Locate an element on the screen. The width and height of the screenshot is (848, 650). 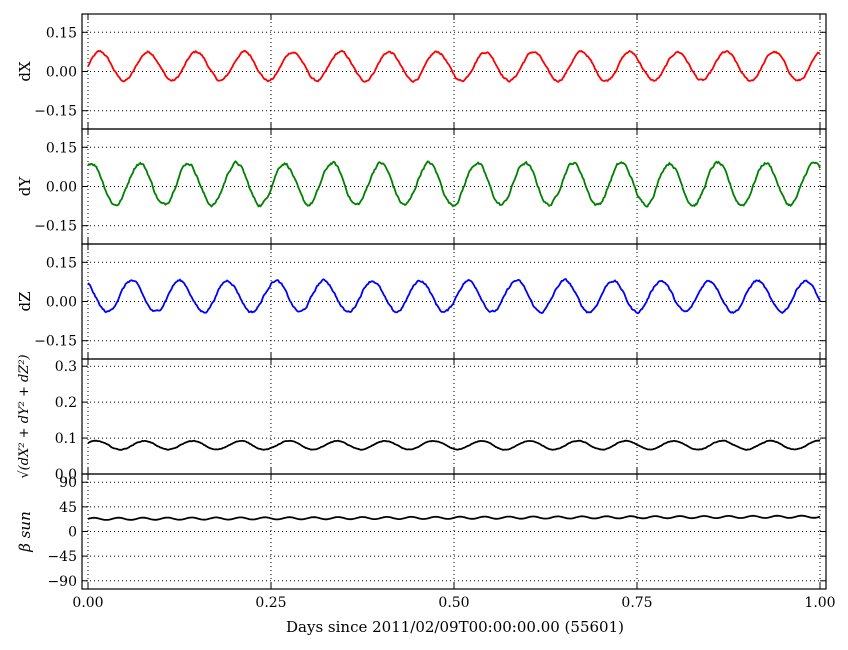
series-line-dZ is located at coordinates (454, 296).